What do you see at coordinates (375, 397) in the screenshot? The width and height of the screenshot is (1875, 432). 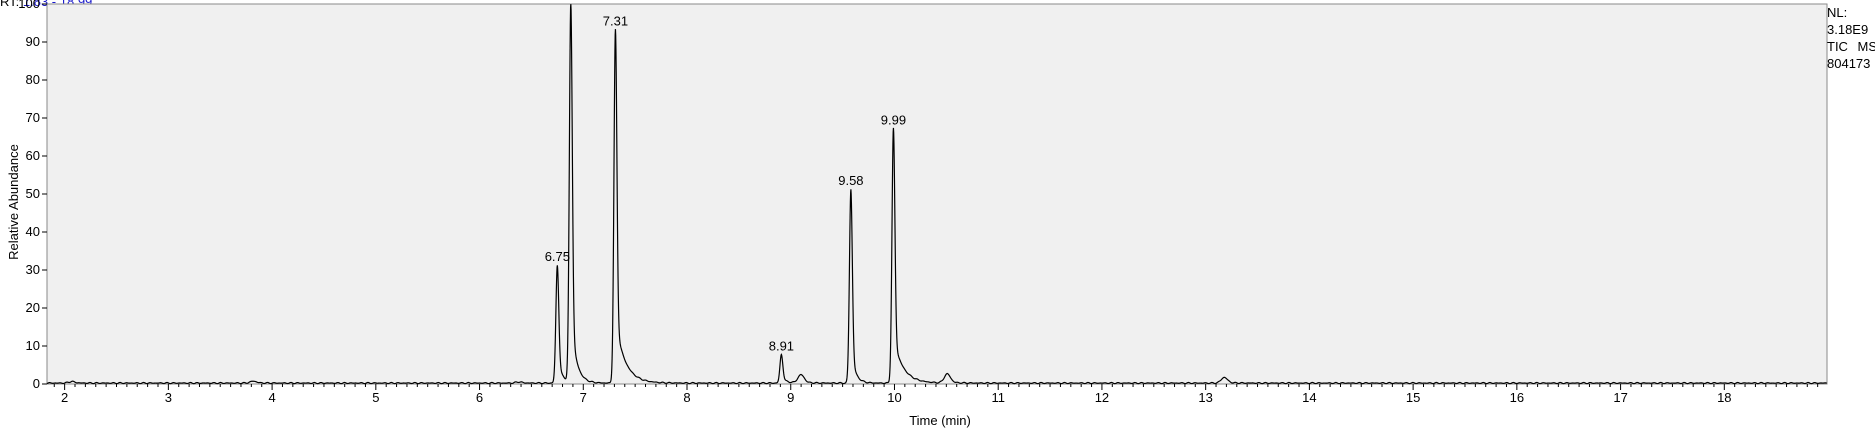 I see `x-tick-label: 5` at bounding box center [375, 397].